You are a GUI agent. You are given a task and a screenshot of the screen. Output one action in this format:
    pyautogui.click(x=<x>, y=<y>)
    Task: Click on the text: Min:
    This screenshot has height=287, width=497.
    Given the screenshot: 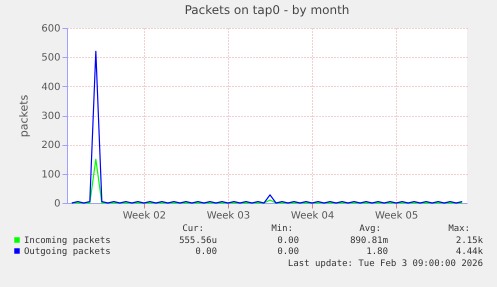 What is the action you would take?
    pyautogui.click(x=282, y=229)
    